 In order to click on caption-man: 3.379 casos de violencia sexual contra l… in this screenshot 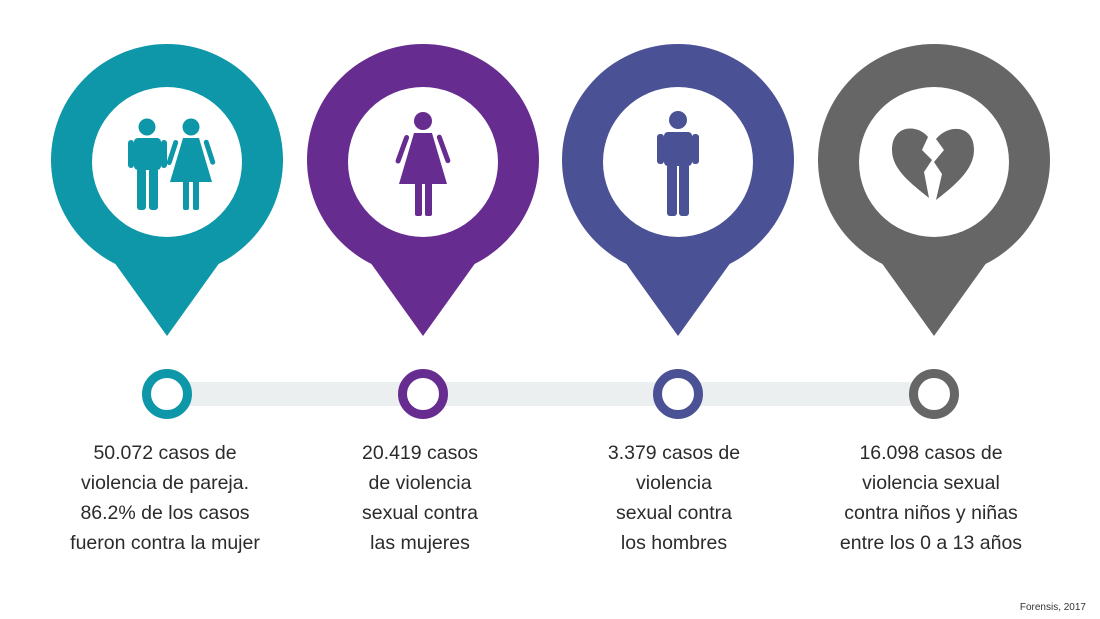, I will do `click(674, 498)`.